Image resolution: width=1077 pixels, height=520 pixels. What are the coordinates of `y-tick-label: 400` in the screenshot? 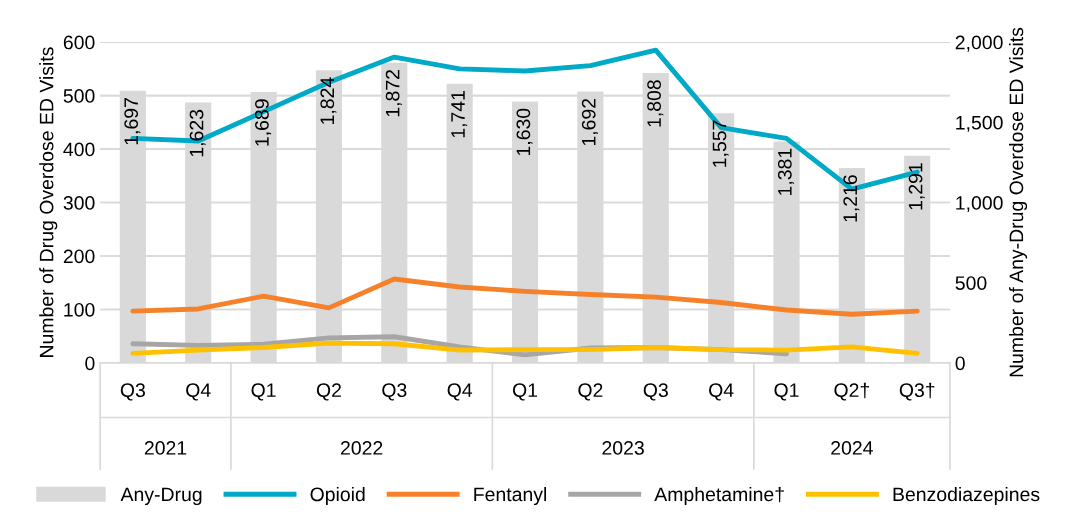 It's located at (79, 149).